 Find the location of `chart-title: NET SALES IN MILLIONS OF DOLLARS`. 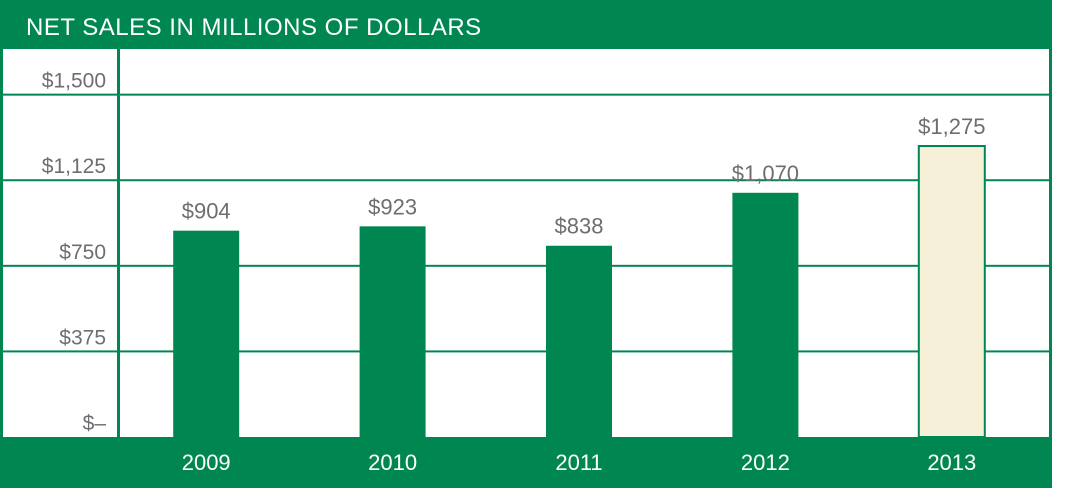

chart-title: NET SALES IN MILLIONS OF DOLLARS is located at coordinates (254, 27).